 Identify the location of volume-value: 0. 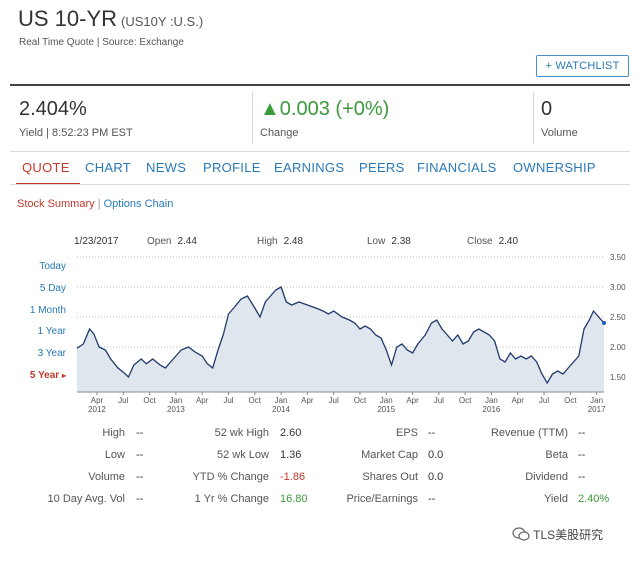
(547, 109).